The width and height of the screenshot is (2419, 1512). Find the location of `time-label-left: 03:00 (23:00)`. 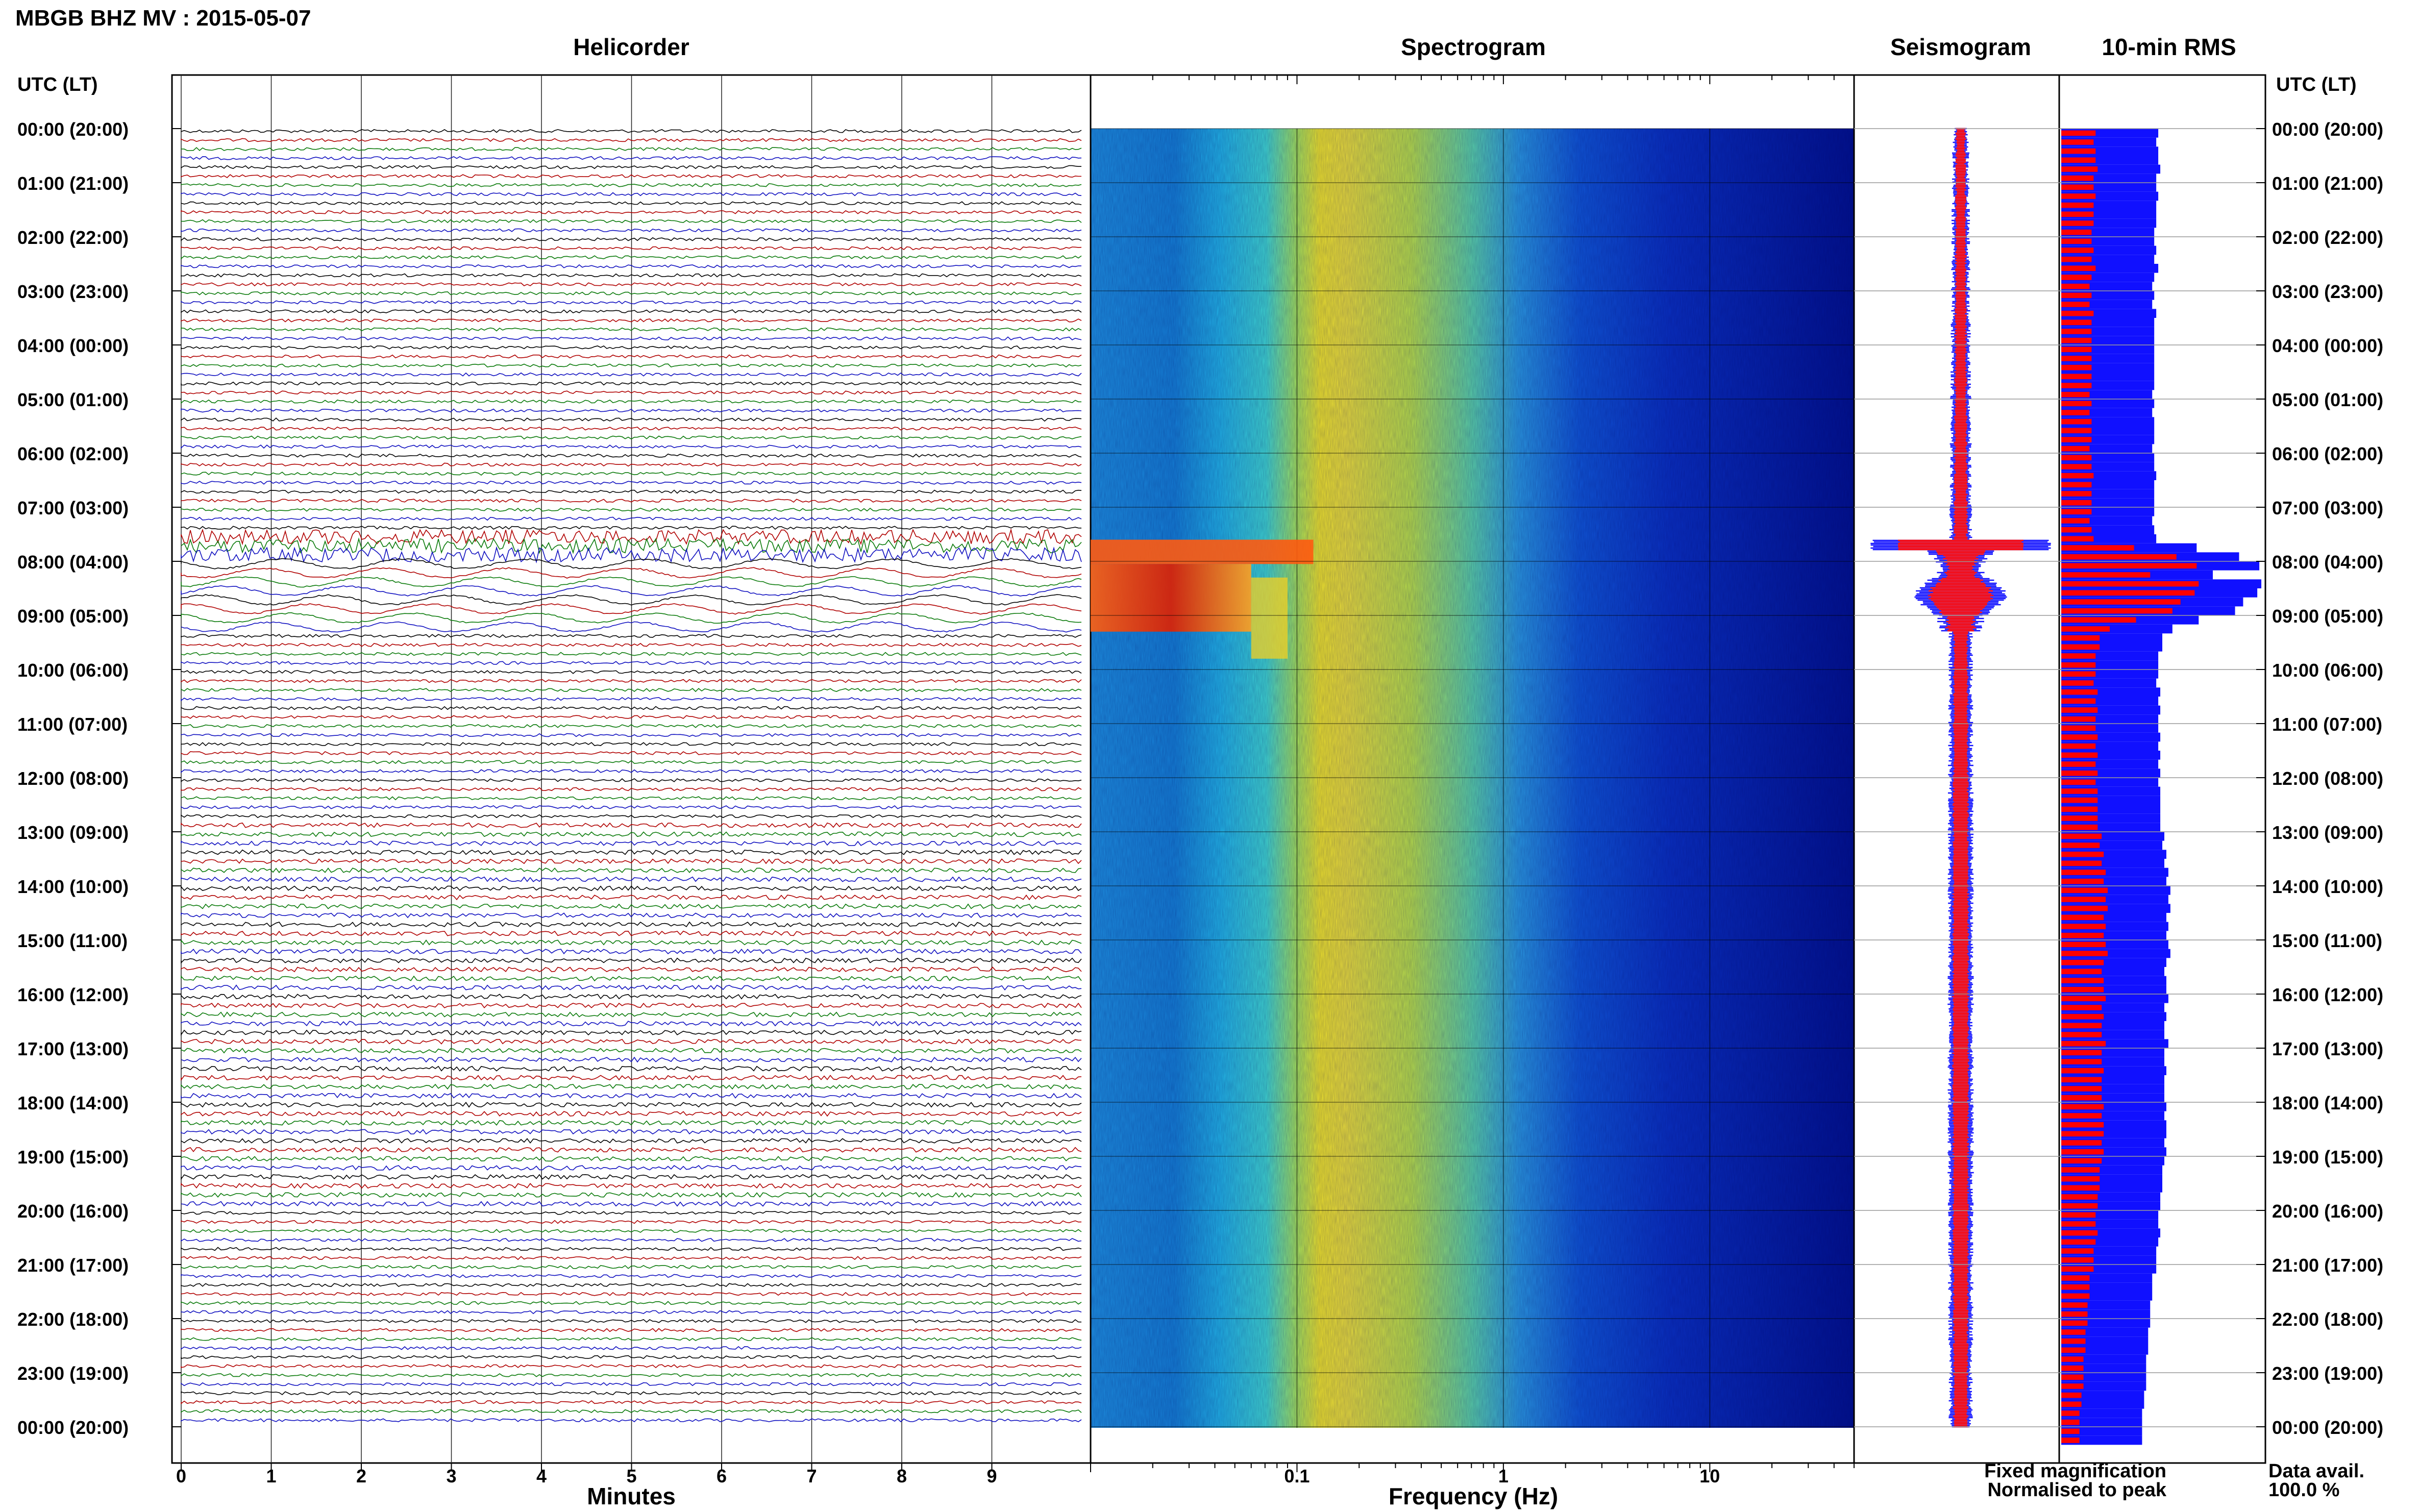

time-label-left: 03:00 (23:00) is located at coordinates (73, 291).